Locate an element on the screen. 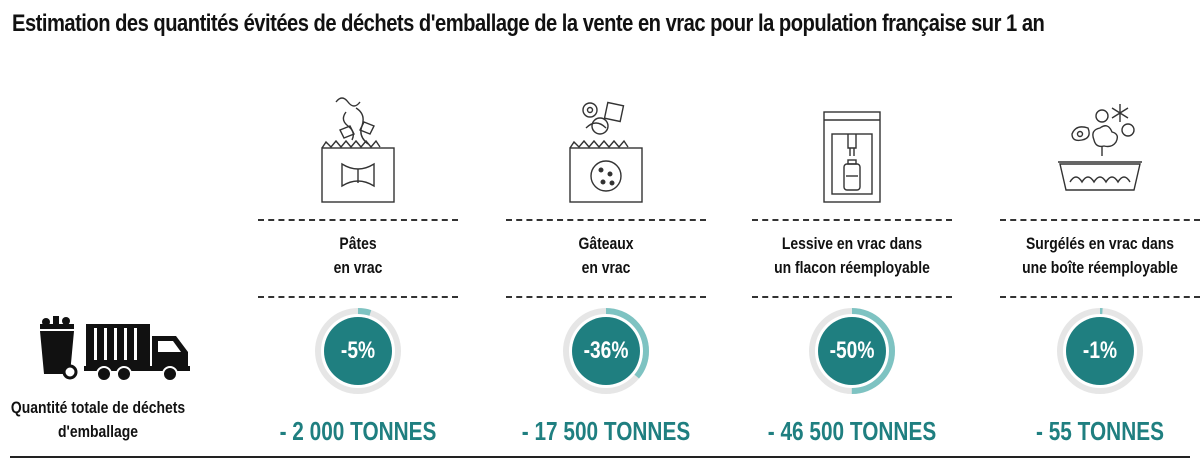 This screenshot has width=1200, height=462. tonnes-label: - 2 000 TONNES is located at coordinates (358, 431).